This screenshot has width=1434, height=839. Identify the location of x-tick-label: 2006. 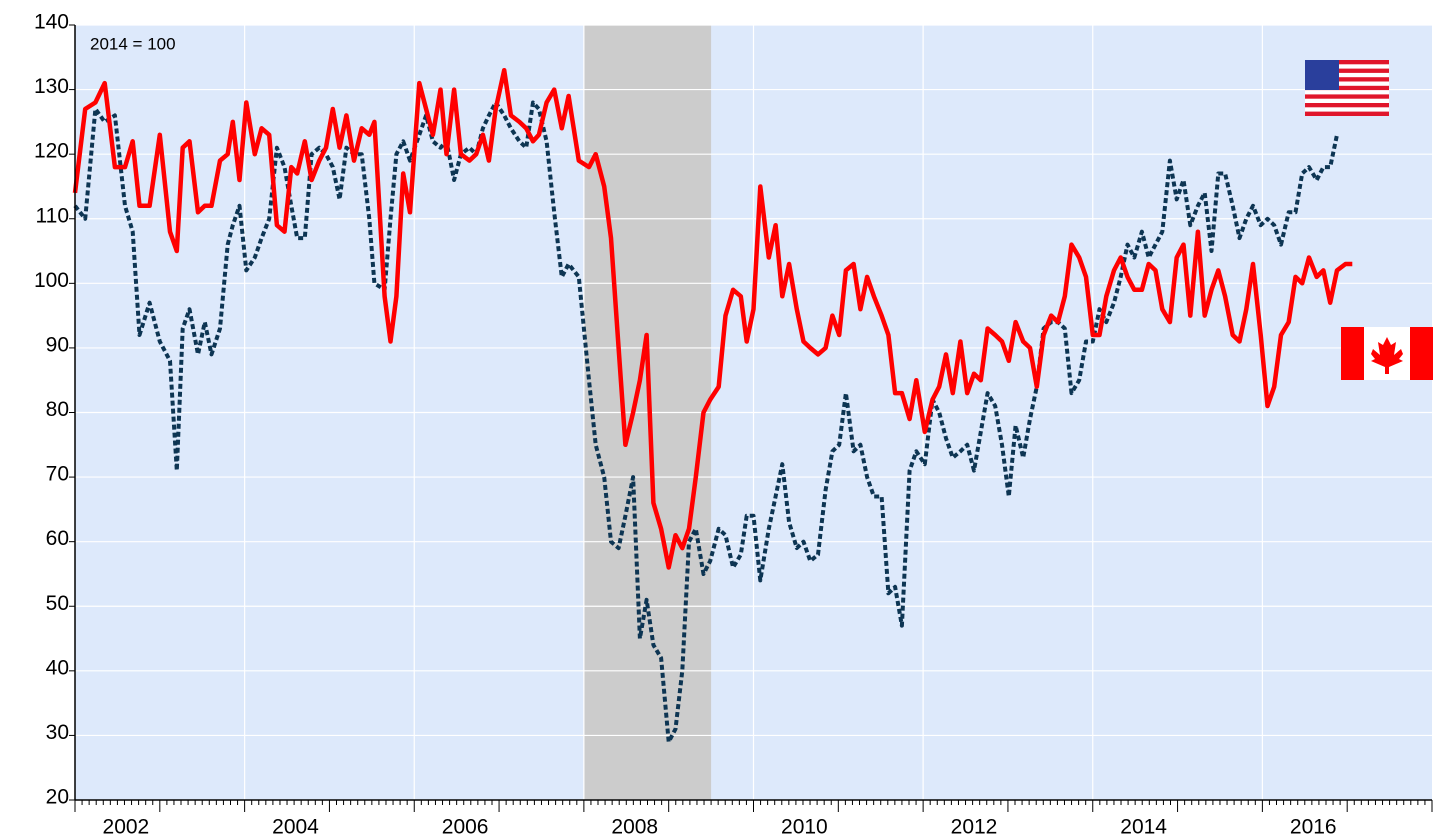
(465, 827).